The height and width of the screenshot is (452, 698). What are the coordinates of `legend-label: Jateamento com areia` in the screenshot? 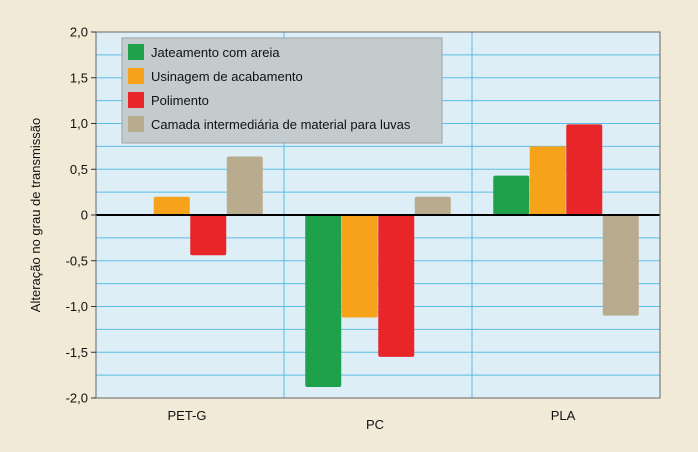 It's located at (215, 52).